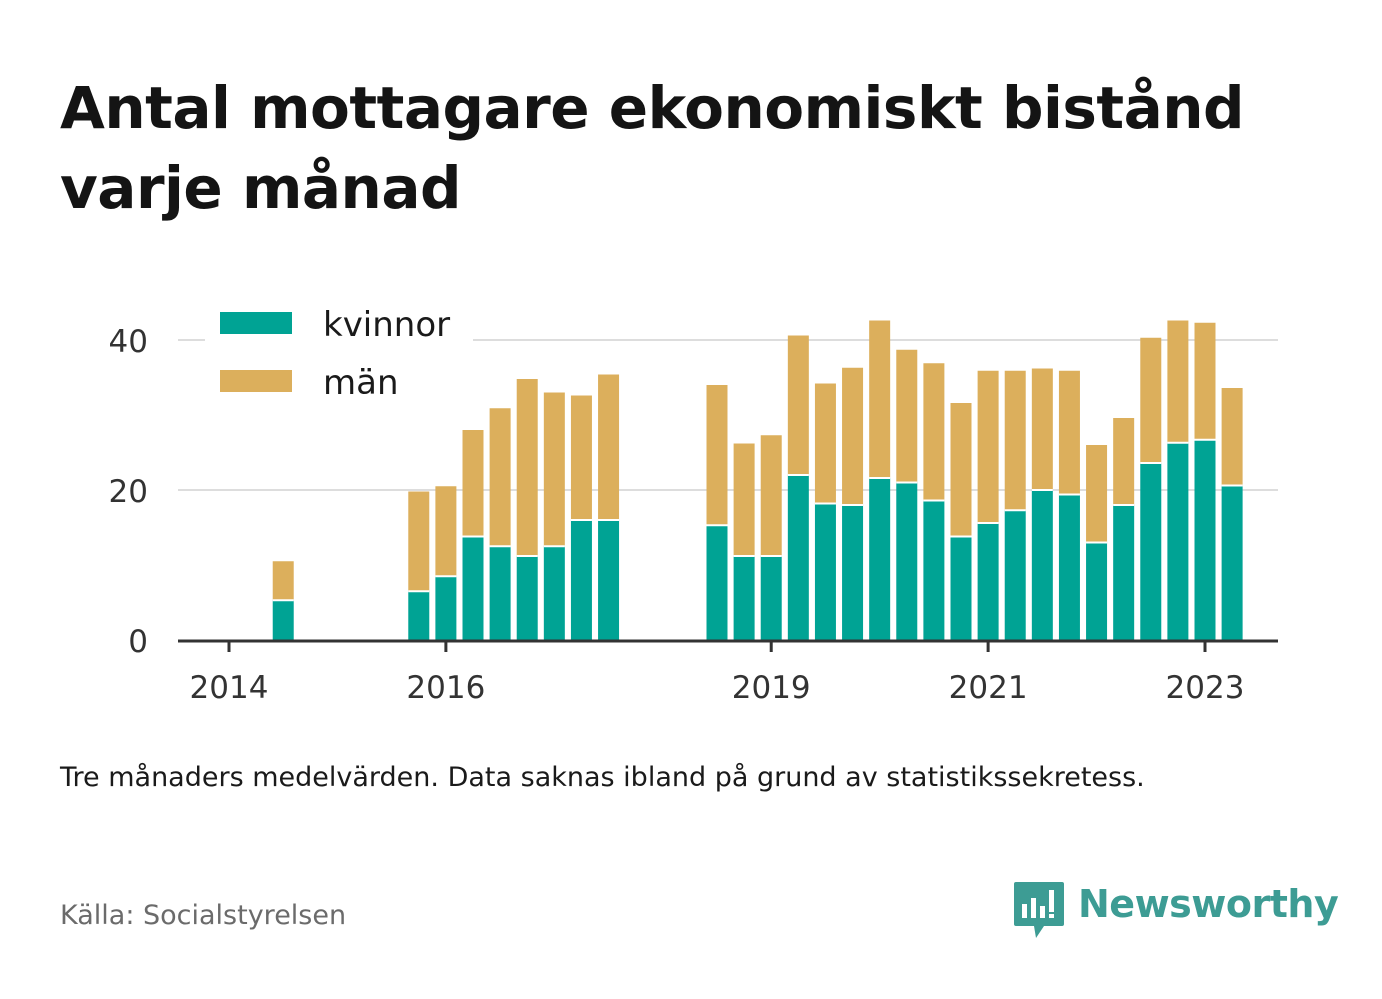 The width and height of the screenshot is (1382, 999). What do you see at coordinates (138, 642) in the screenshot?
I see `y-tick-label: 0` at bounding box center [138, 642].